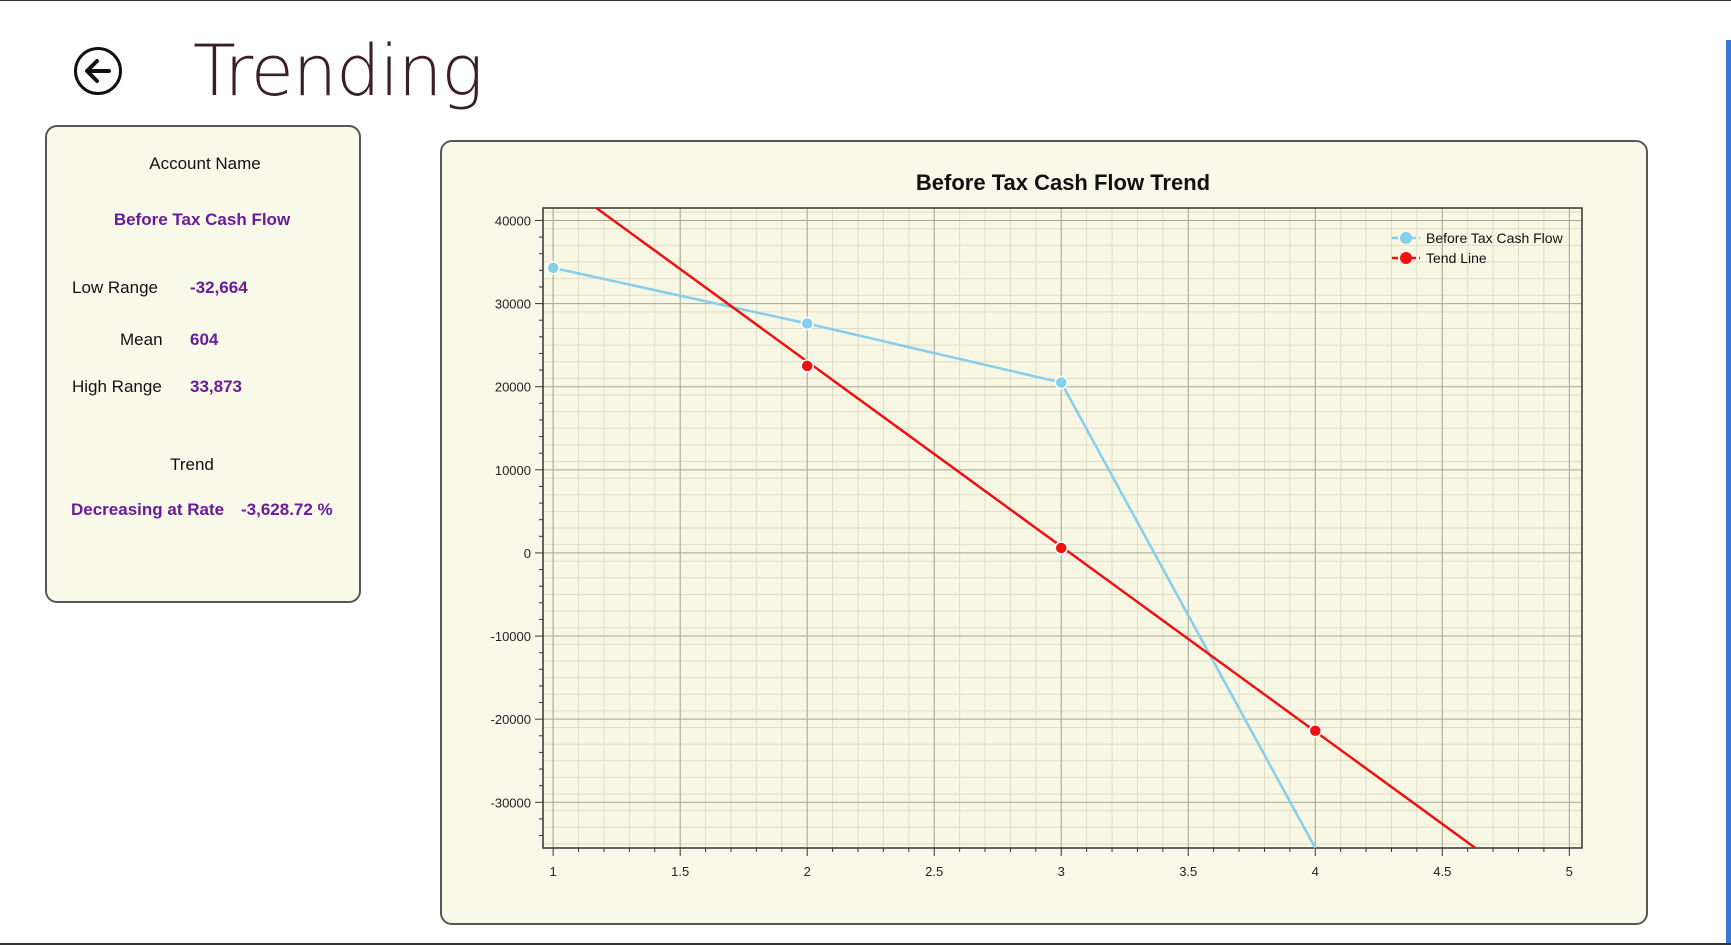  Describe the element at coordinates (287, 509) in the screenshot. I see `trend-rate: -3,628.72 %` at that location.